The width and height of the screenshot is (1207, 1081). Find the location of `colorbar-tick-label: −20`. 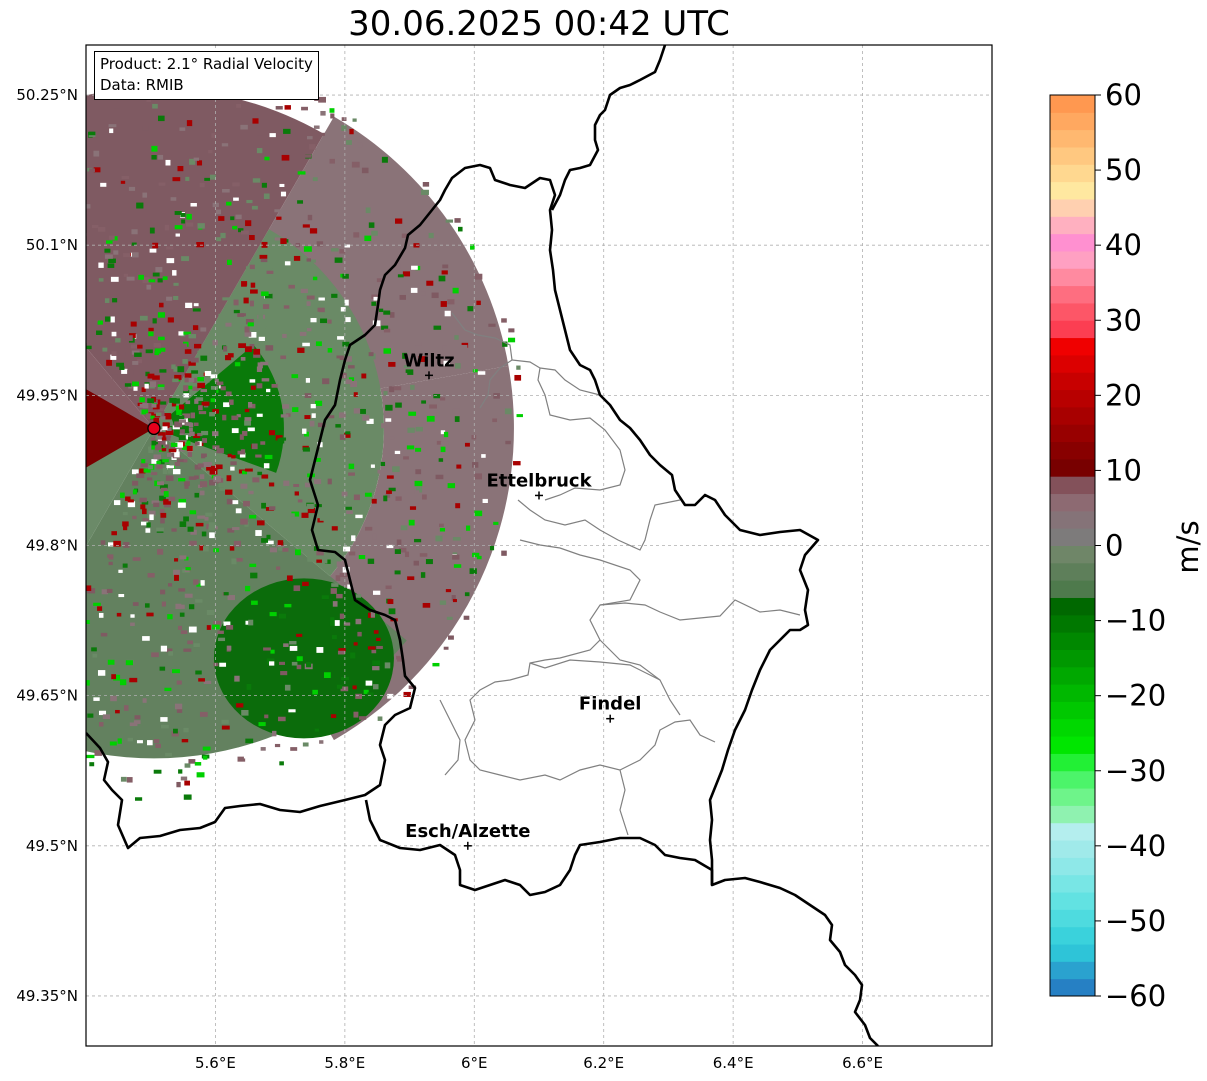

colorbar-tick-label: −20 is located at coordinates (1135, 696).